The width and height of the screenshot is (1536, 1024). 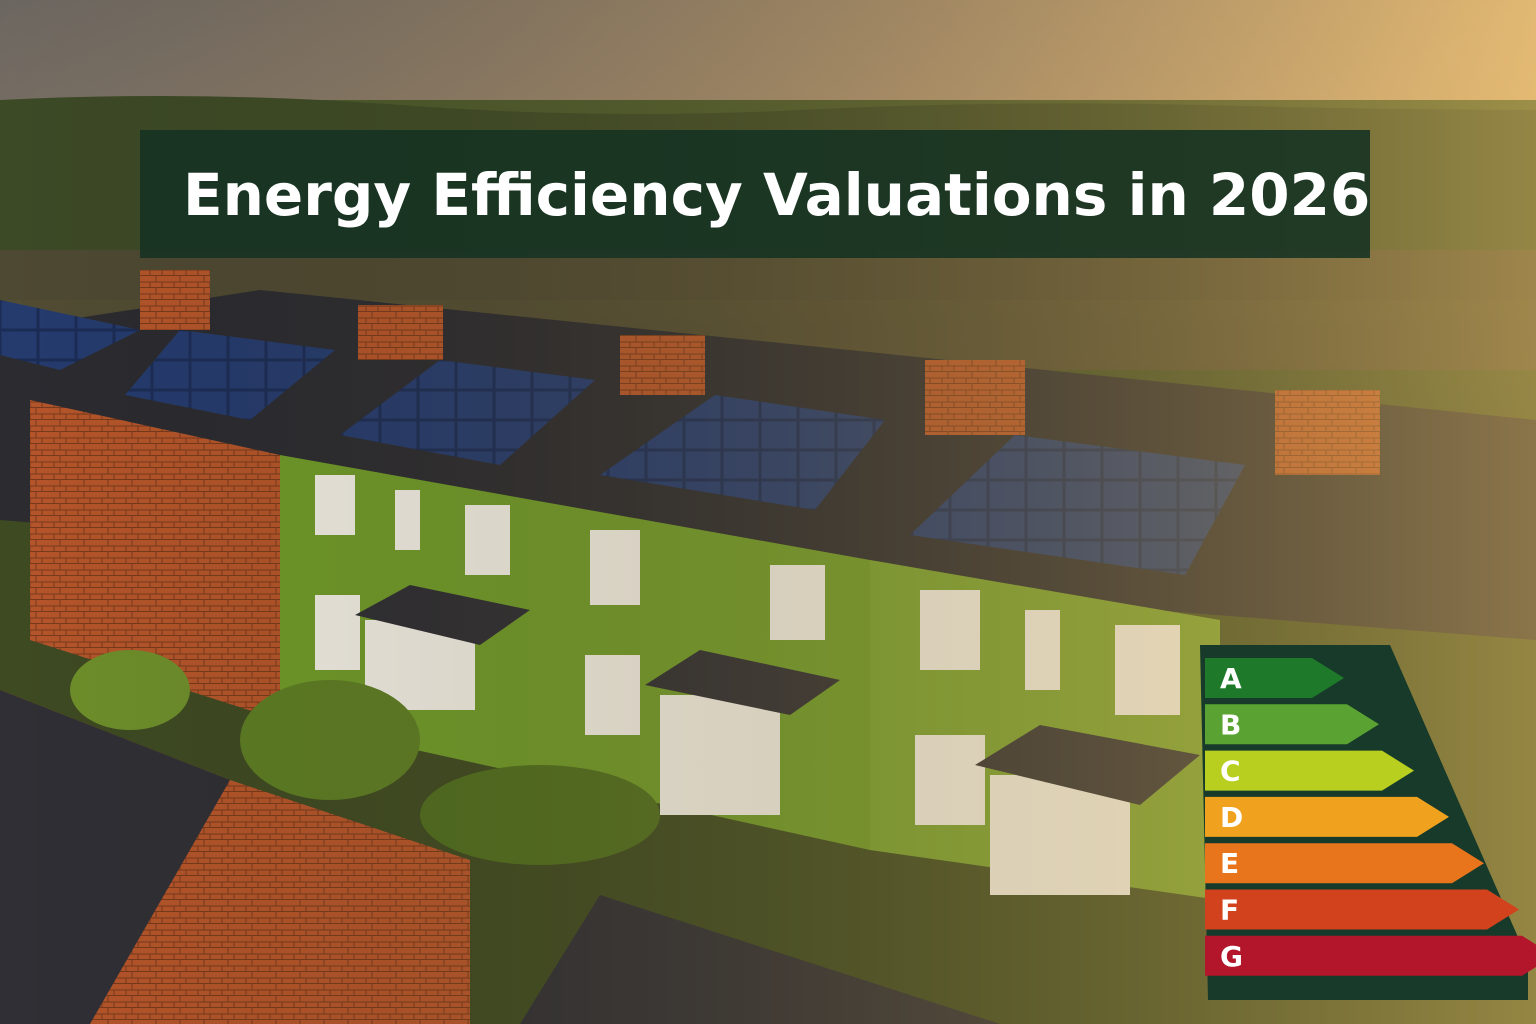 What do you see at coordinates (1231, 956) in the screenshot?
I see `rating-band-label: G` at bounding box center [1231, 956].